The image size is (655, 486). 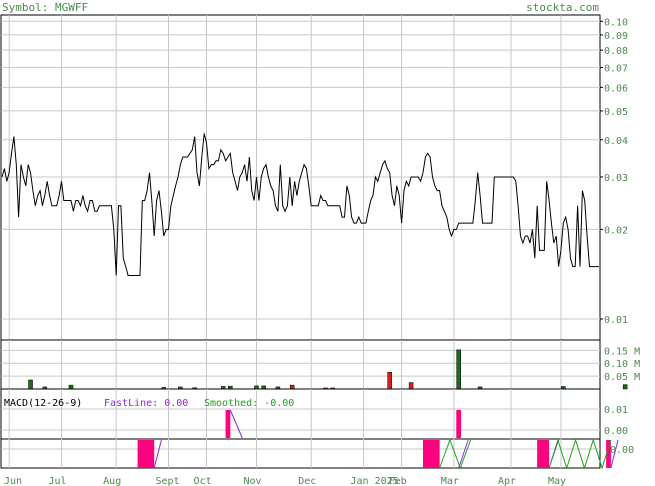 I want to click on volume-grid, so click(x=300, y=364).